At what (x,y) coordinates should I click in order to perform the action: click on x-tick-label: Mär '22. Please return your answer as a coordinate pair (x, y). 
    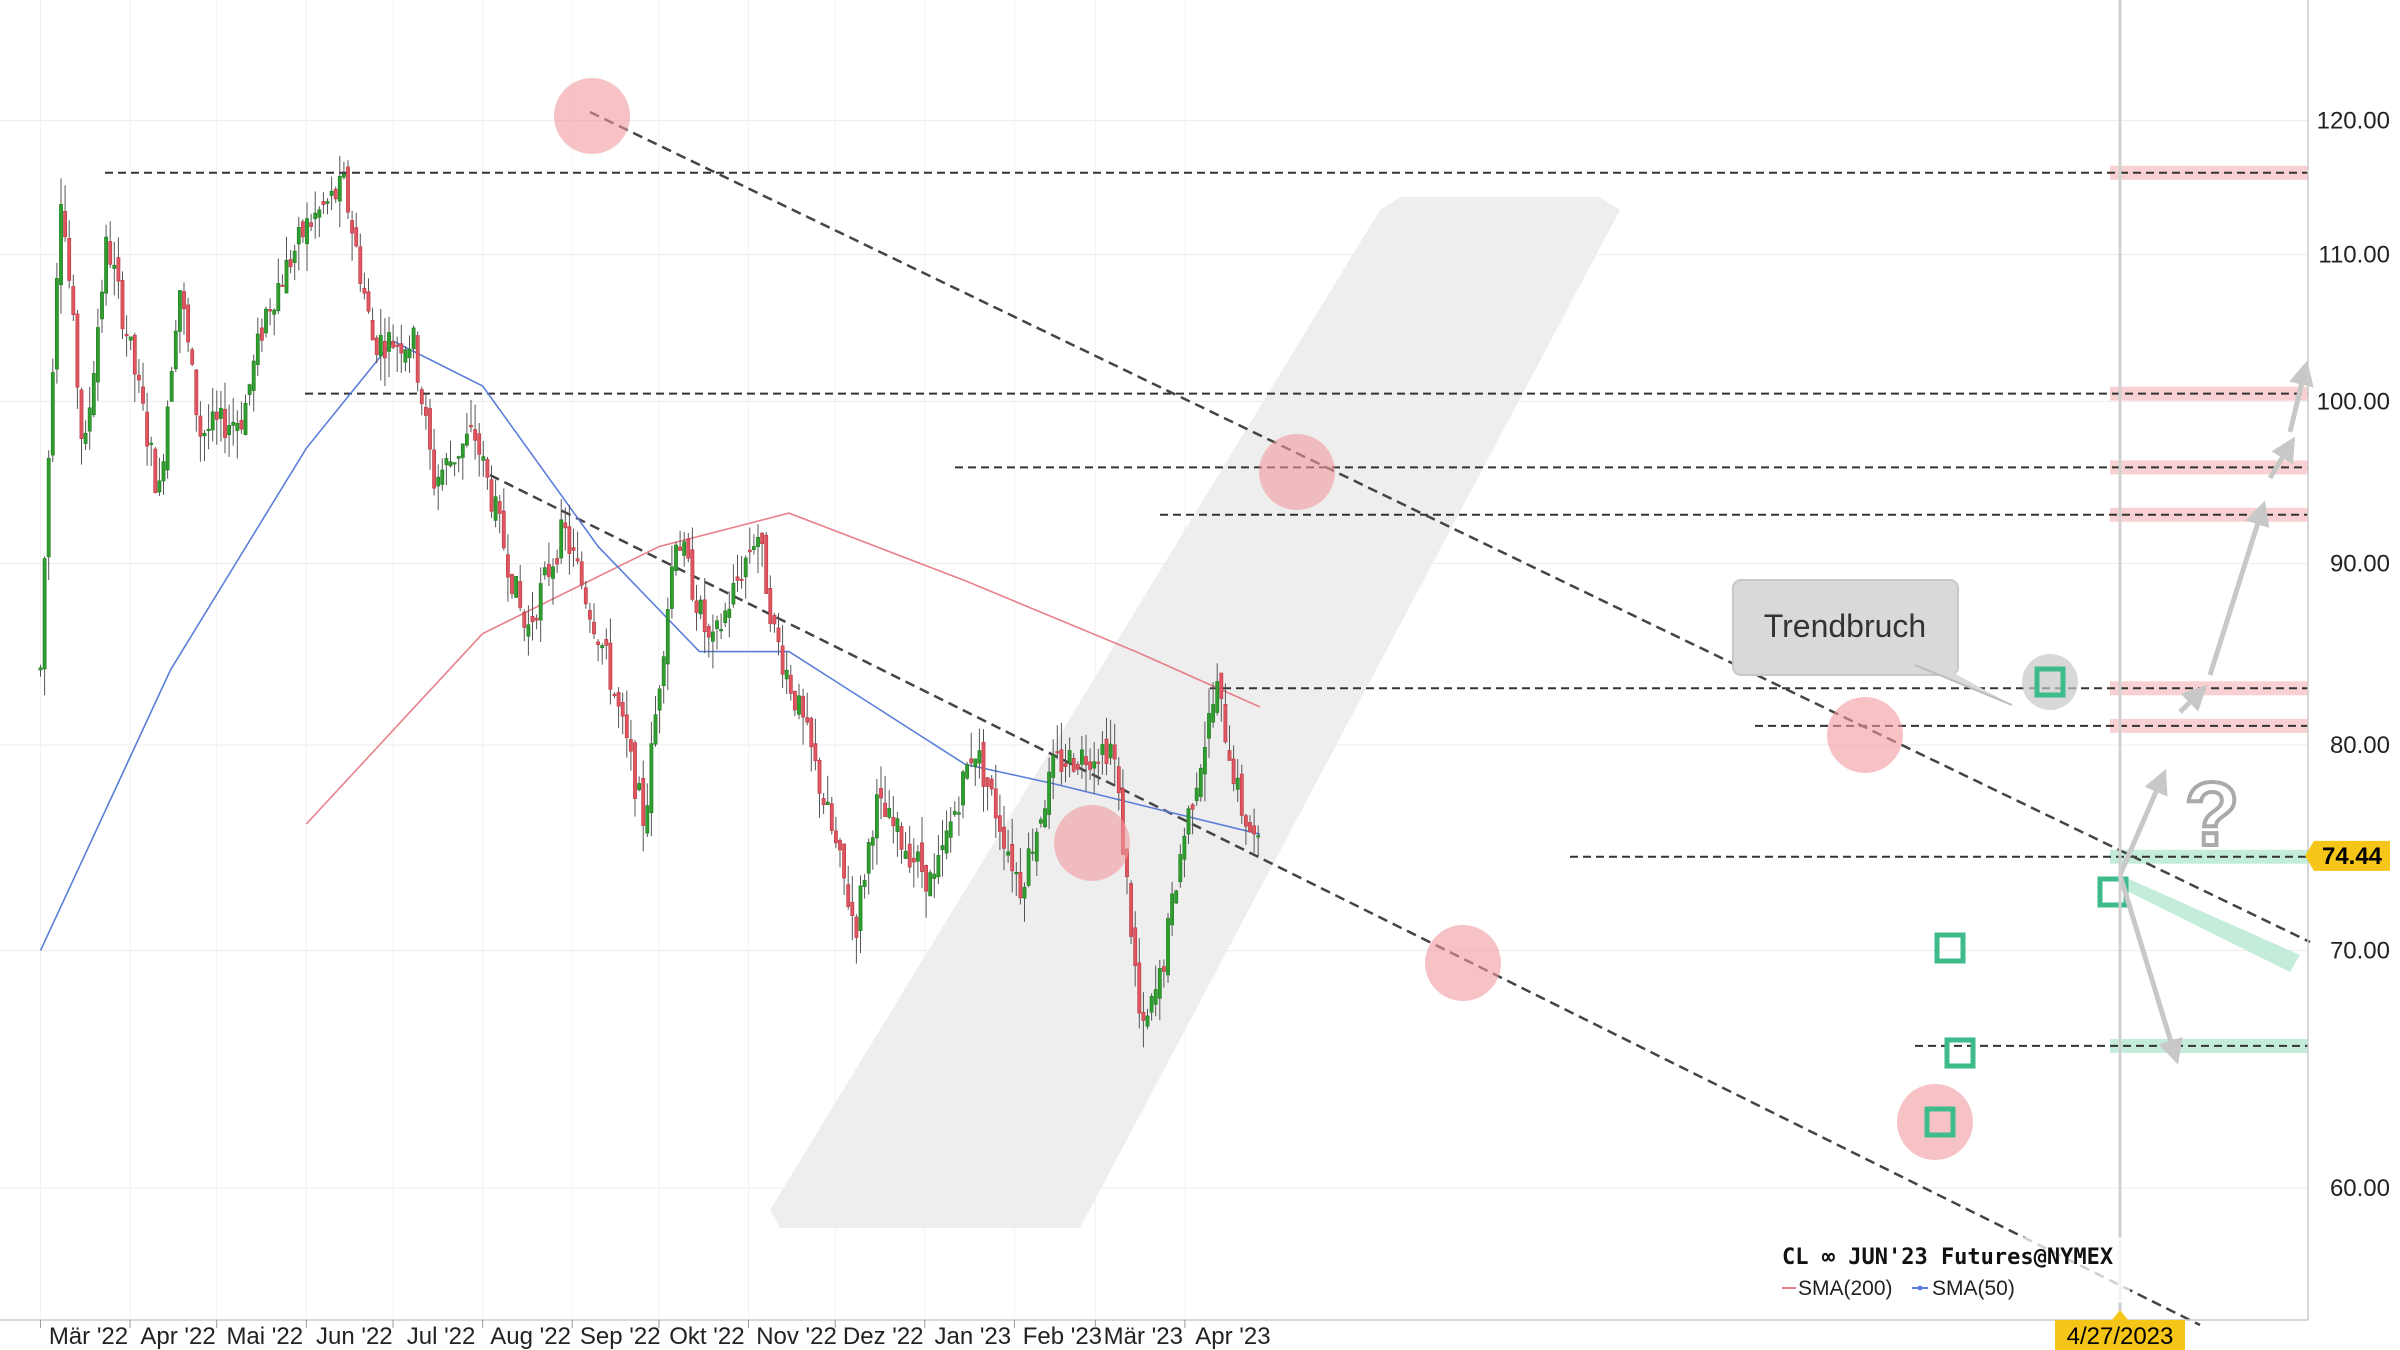
    Looking at the image, I should click on (88, 1336).